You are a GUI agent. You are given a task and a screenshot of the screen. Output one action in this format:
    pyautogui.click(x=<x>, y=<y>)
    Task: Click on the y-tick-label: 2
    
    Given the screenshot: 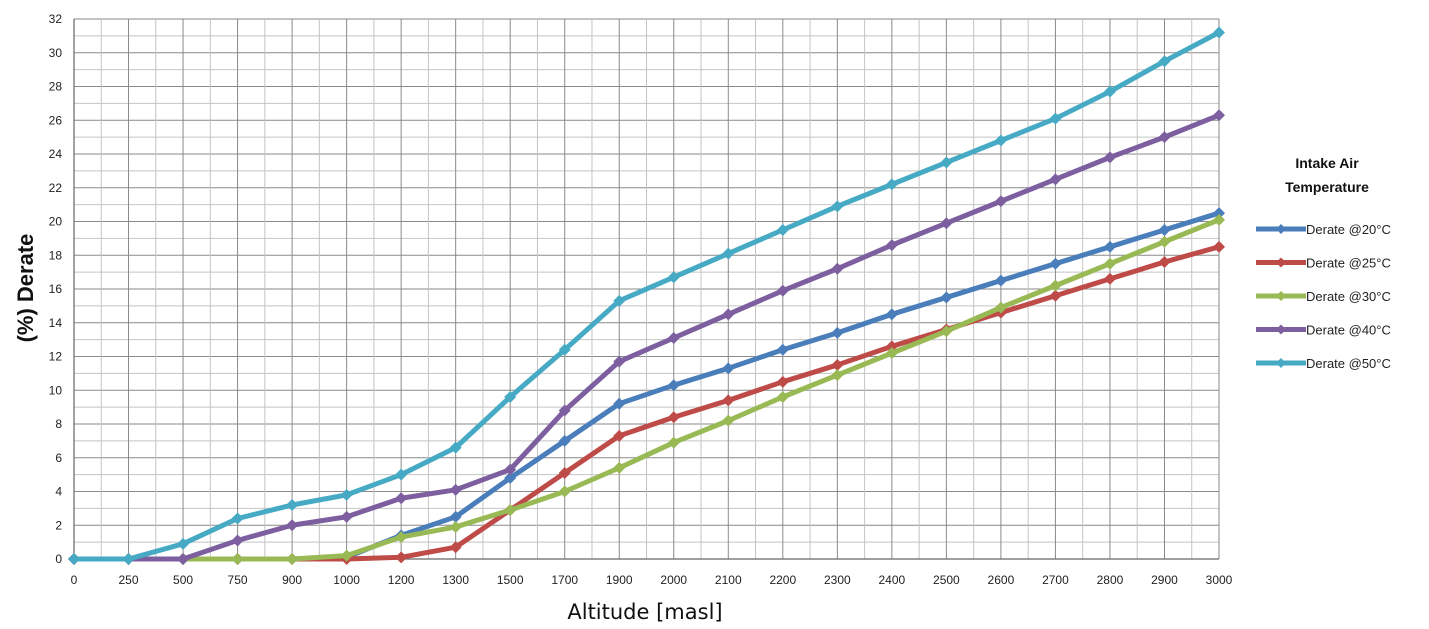 What is the action you would take?
    pyautogui.click(x=58, y=525)
    